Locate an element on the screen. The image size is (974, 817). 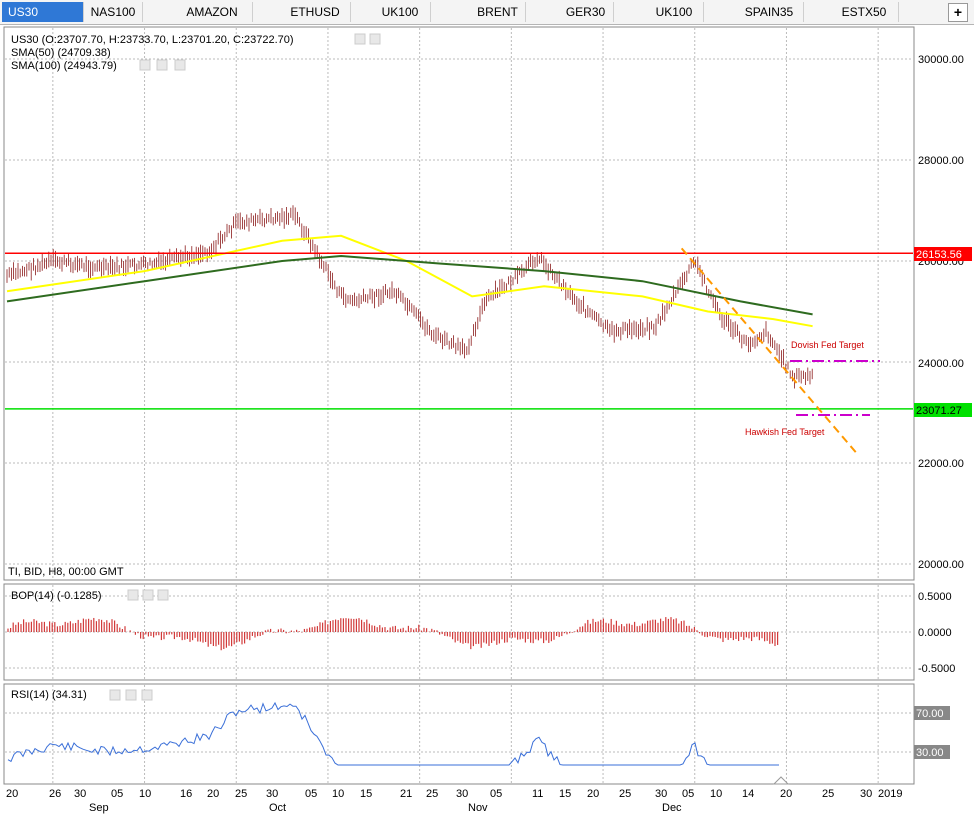
x-tick-label: 16 is located at coordinates (186, 794).